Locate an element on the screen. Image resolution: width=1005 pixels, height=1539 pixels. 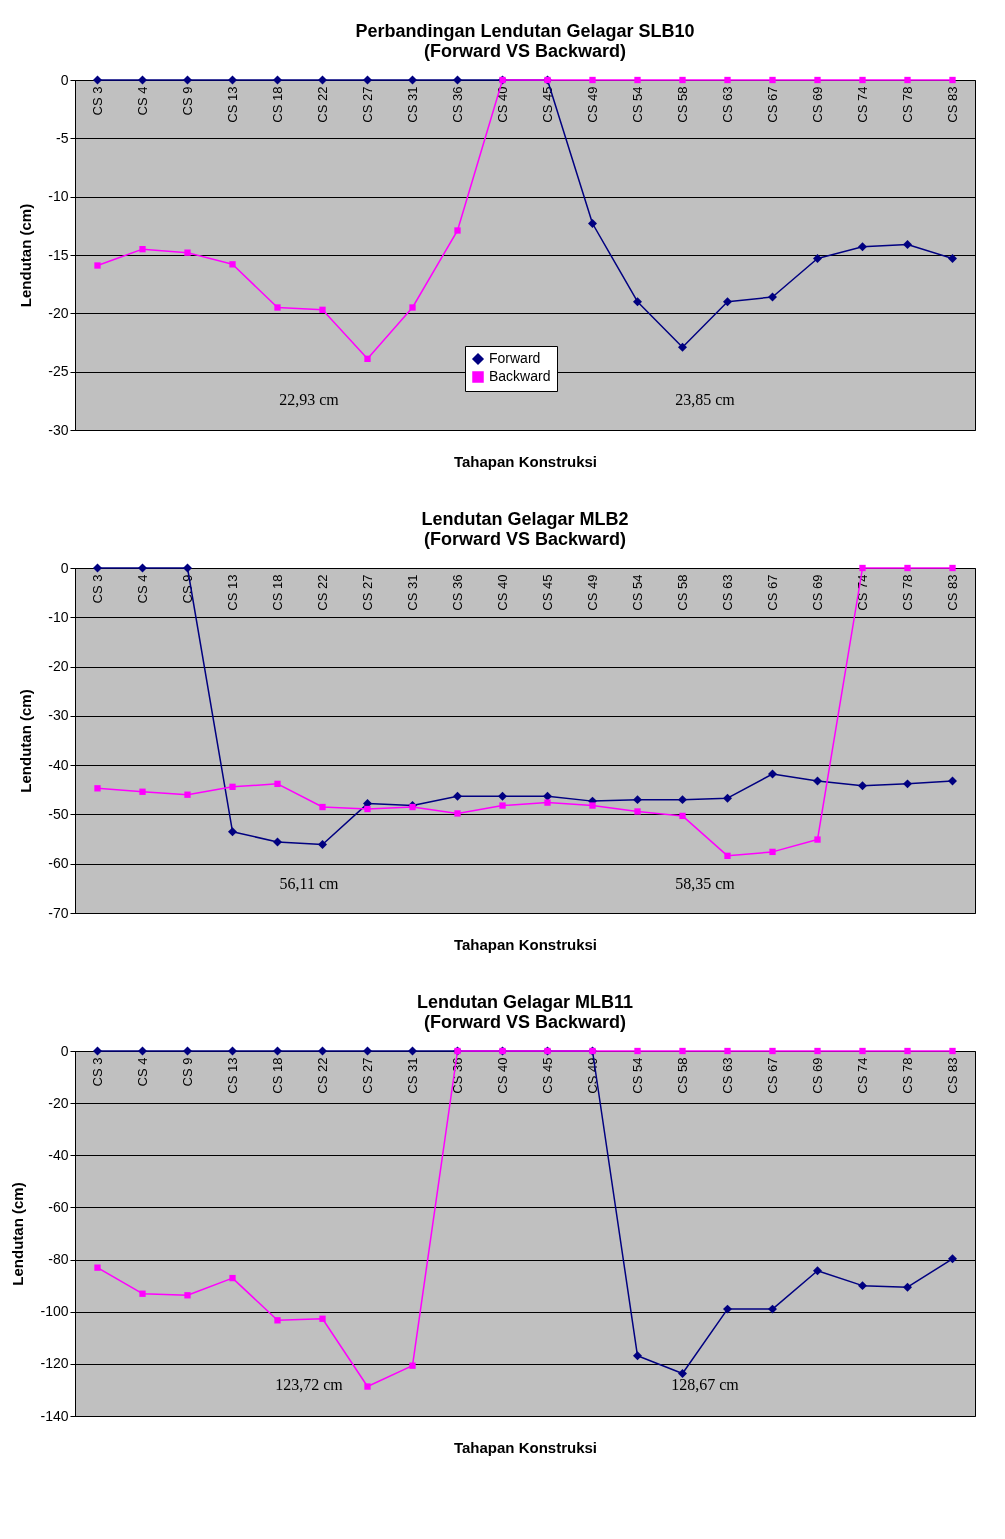
y-tick-label: -20 is located at coordinates (58, 666).